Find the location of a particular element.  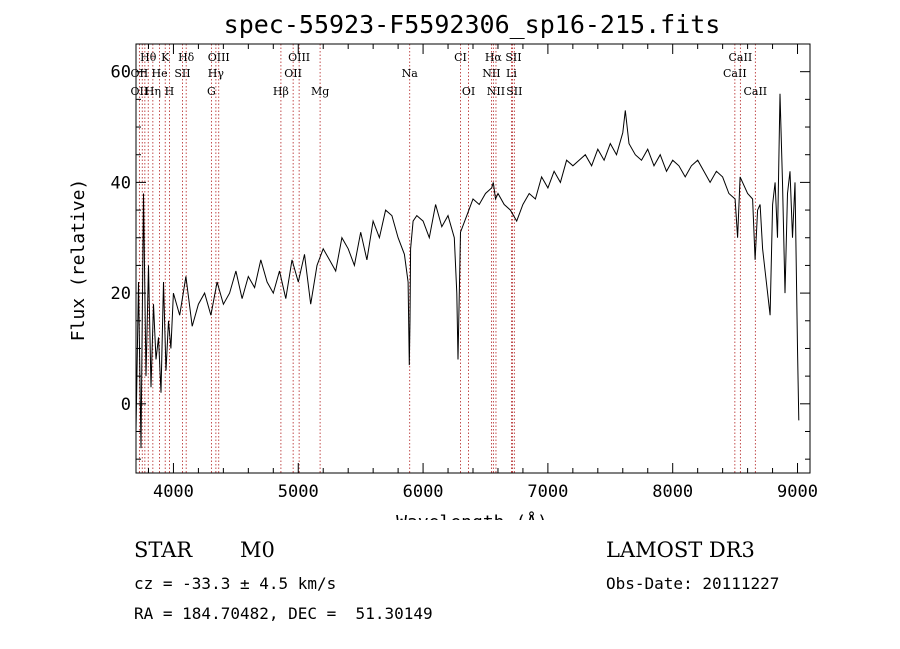

y-tick-label: 40 is located at coordinates (121, 183).